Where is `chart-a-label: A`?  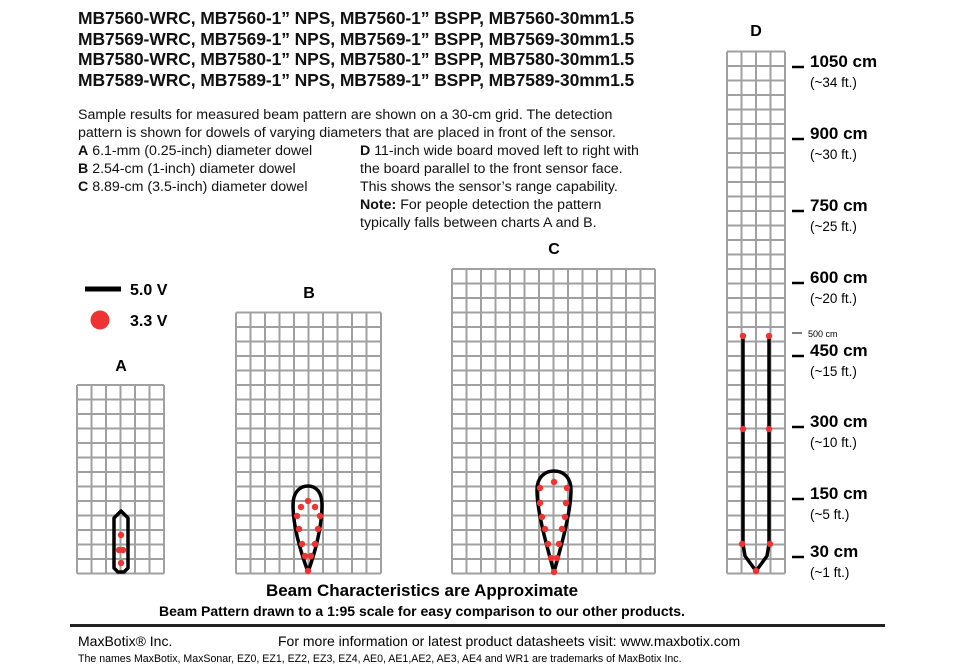 chart-a-label: A is located at coordinates (121, 366).